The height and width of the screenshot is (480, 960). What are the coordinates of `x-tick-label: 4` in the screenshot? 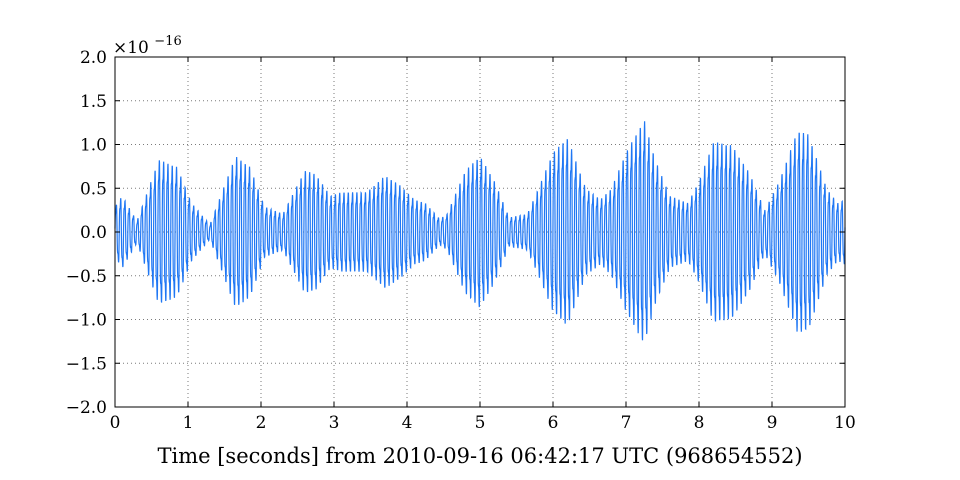 It's located at (407, 423).